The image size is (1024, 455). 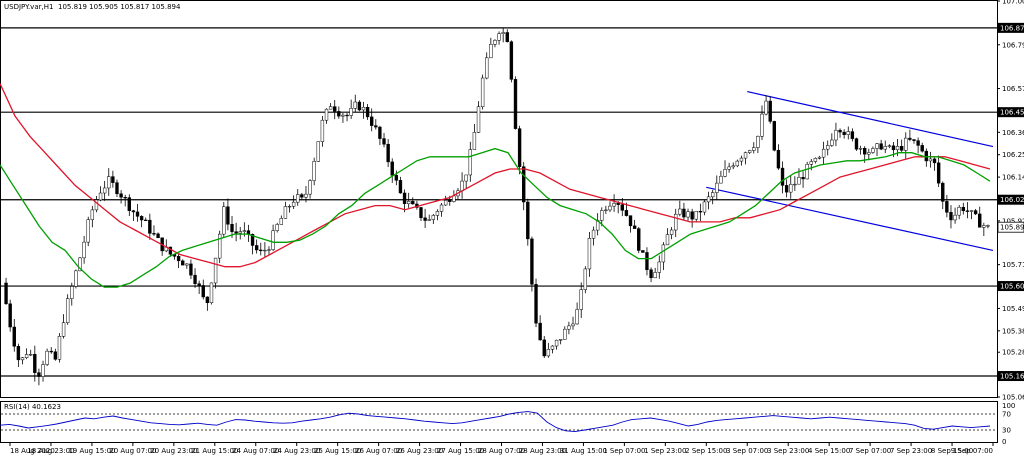 What do you see at coordinates (1013, 3) in the screenshot?
I see `y-tick-label: 107.005` at bounding box center [1013, 3].